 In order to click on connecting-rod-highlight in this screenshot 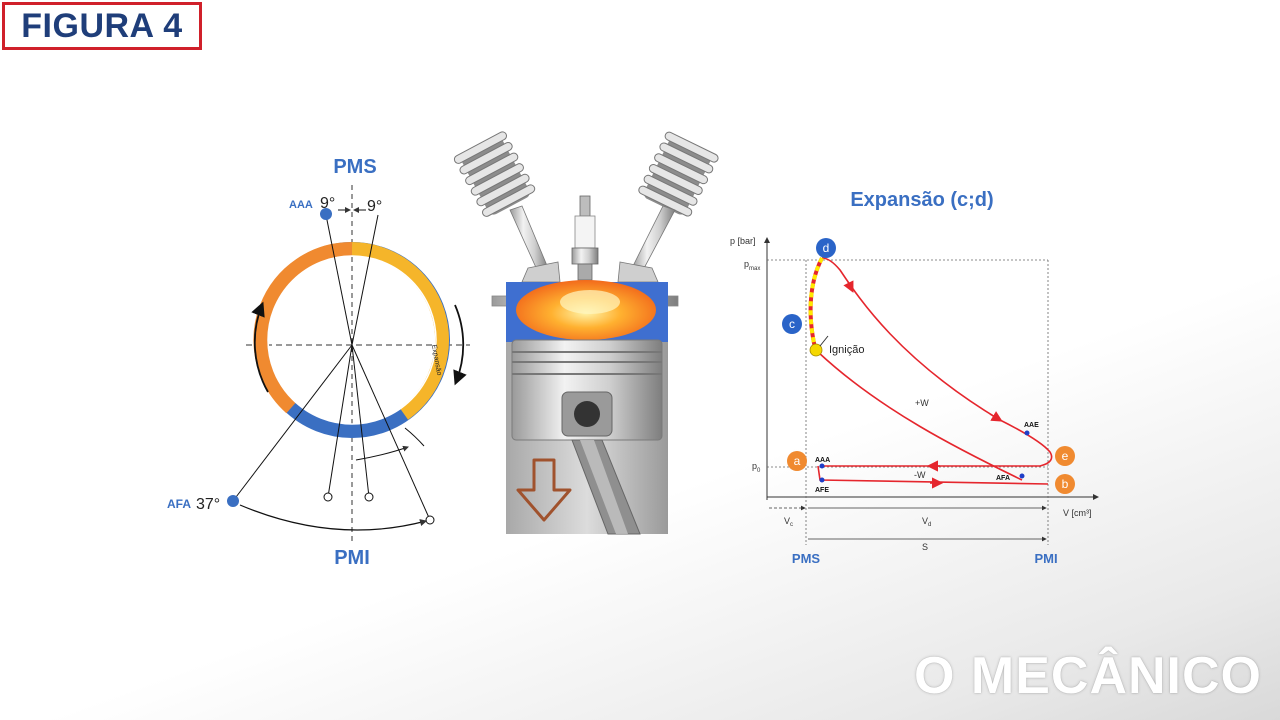, I will do `click(604, 487)`.